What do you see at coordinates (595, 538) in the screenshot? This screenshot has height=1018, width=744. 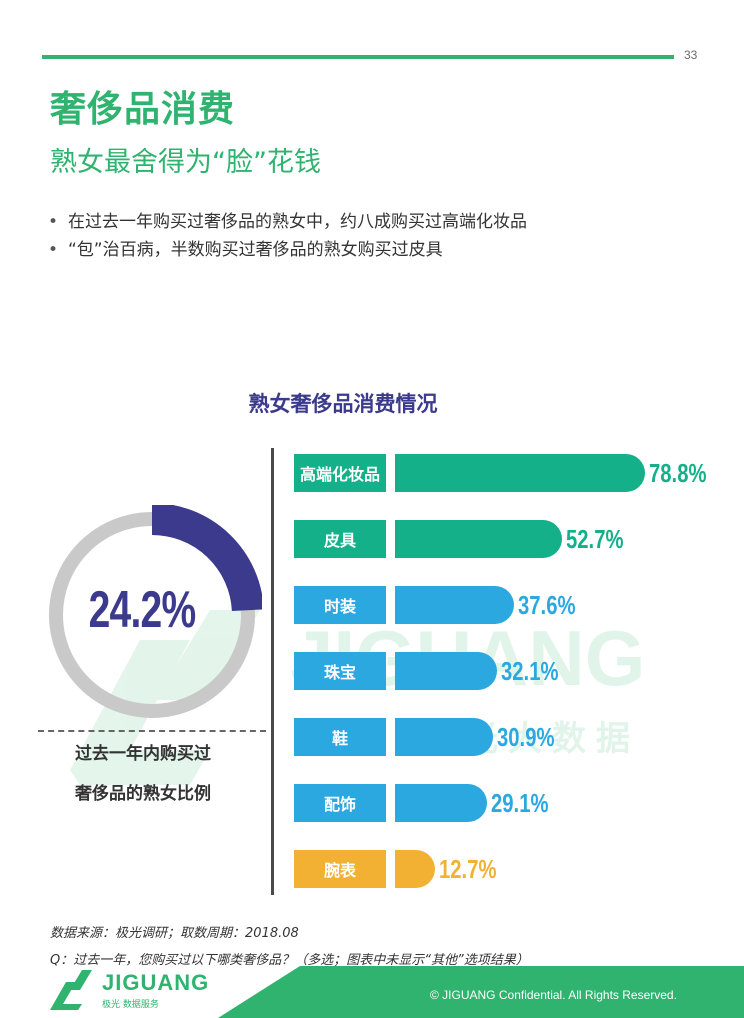 I see `bar-value-label: 52.7%` at bounding box center [595, 538].